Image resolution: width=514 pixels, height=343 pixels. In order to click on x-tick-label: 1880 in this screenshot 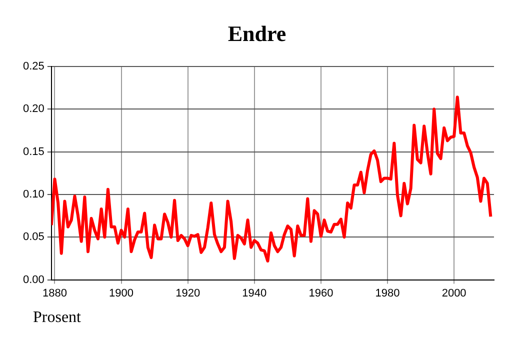, I will do `click(54, 293)`.